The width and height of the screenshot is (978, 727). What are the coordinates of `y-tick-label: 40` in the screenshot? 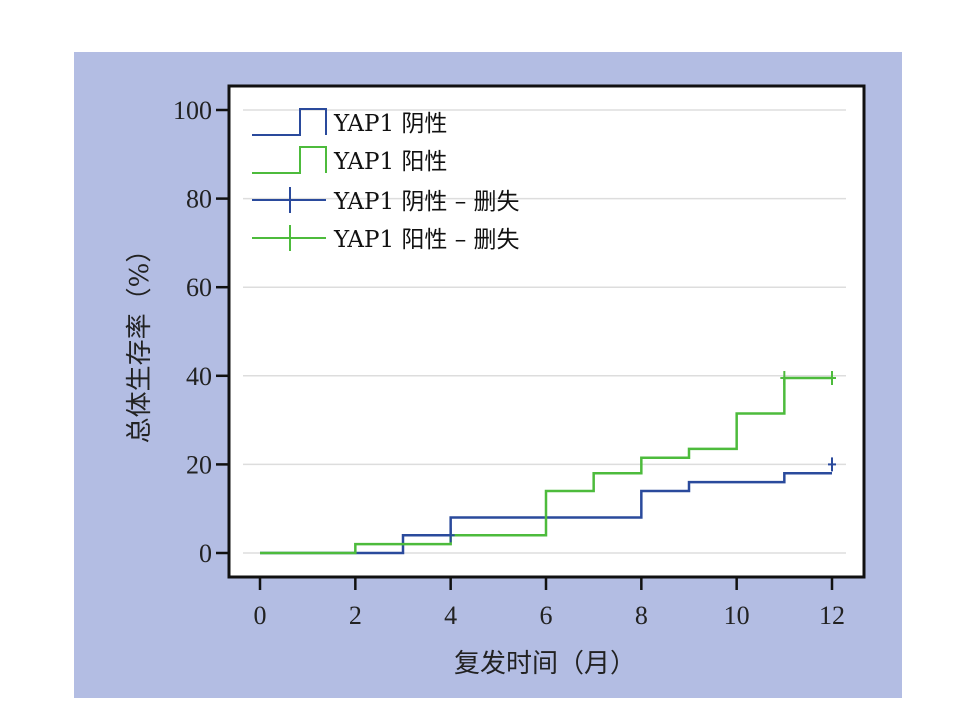 It's located at (199, 376).